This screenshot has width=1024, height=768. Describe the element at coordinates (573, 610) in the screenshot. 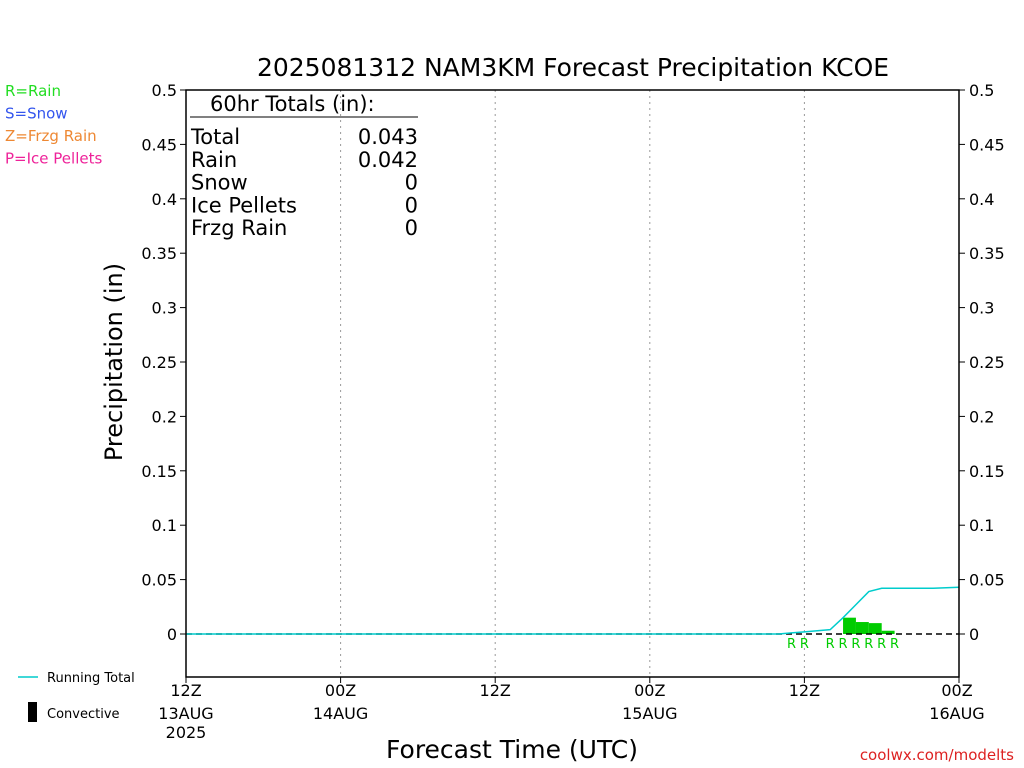

I see `running-total-line` at that location.